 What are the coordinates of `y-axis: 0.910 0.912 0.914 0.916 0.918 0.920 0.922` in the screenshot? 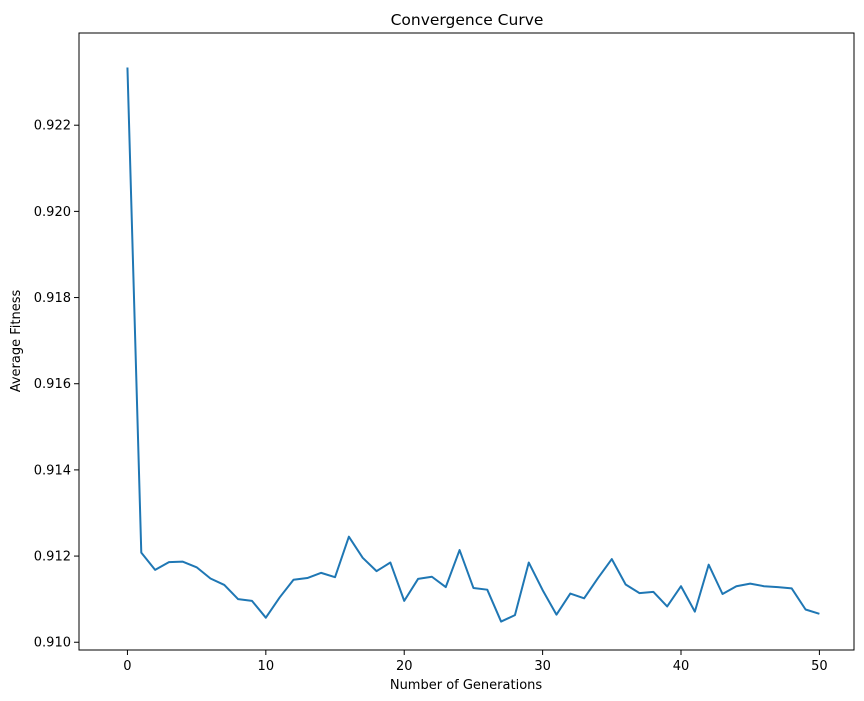 It's located at (56, 385).